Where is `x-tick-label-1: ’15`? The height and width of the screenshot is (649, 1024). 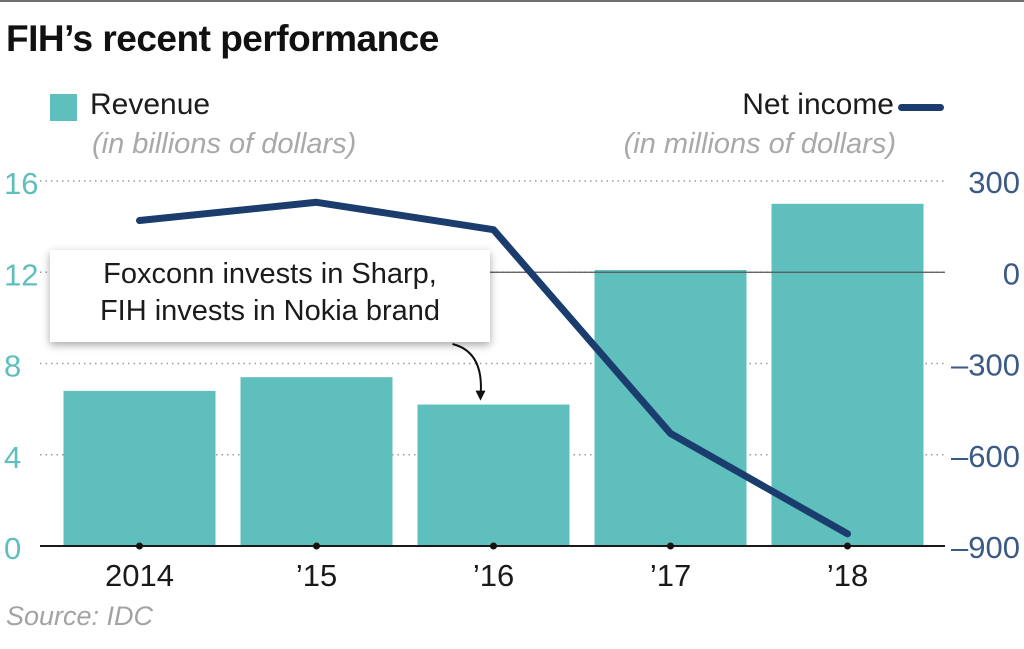 x-tick-label-1: ’15 is located at coordinates (316, 575).